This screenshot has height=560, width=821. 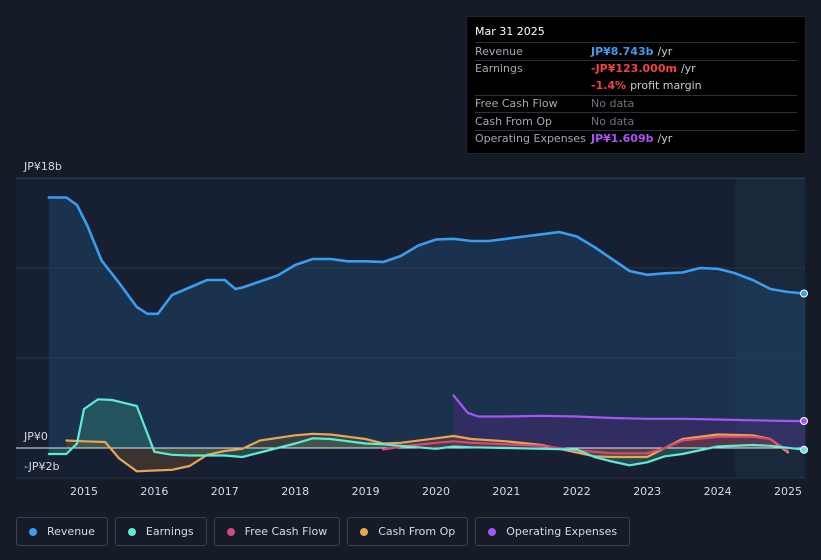 I want to click on tooltip-row-earnings: Earnings -JP¥123.000m /yr, so click(x=636, y=68).